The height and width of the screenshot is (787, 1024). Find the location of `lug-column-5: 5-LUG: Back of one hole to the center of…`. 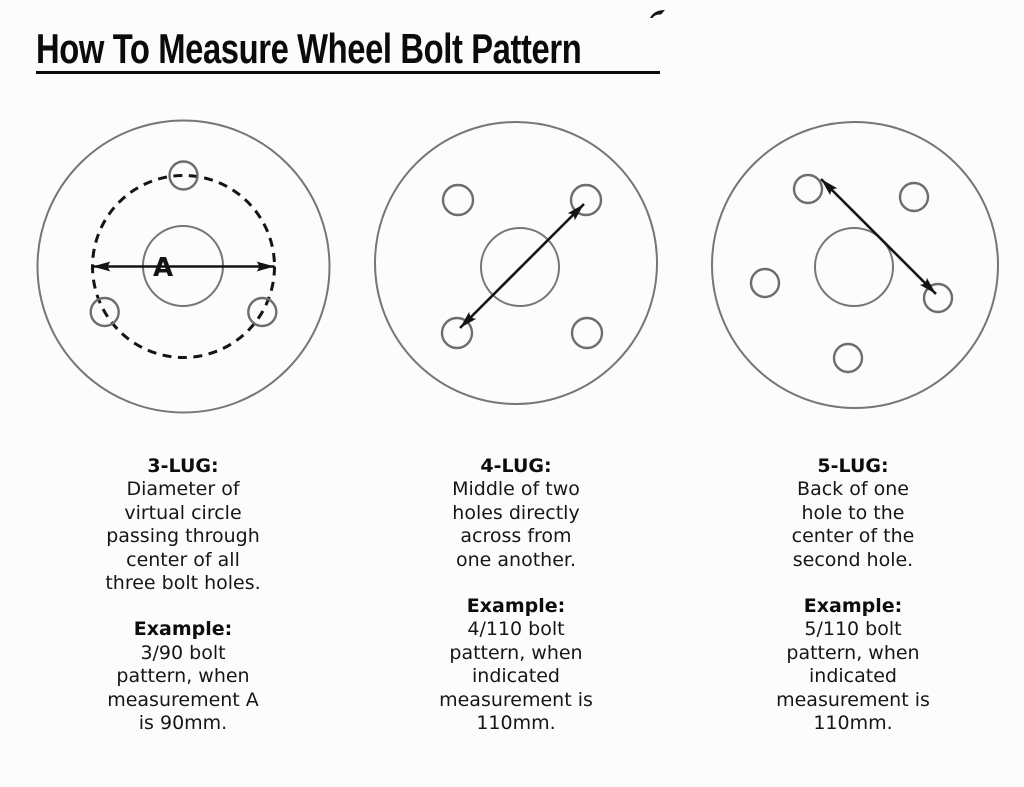

lug-column-5: 5-LUG: Back of one hole to the center of… is located at coordinates (853, 595).